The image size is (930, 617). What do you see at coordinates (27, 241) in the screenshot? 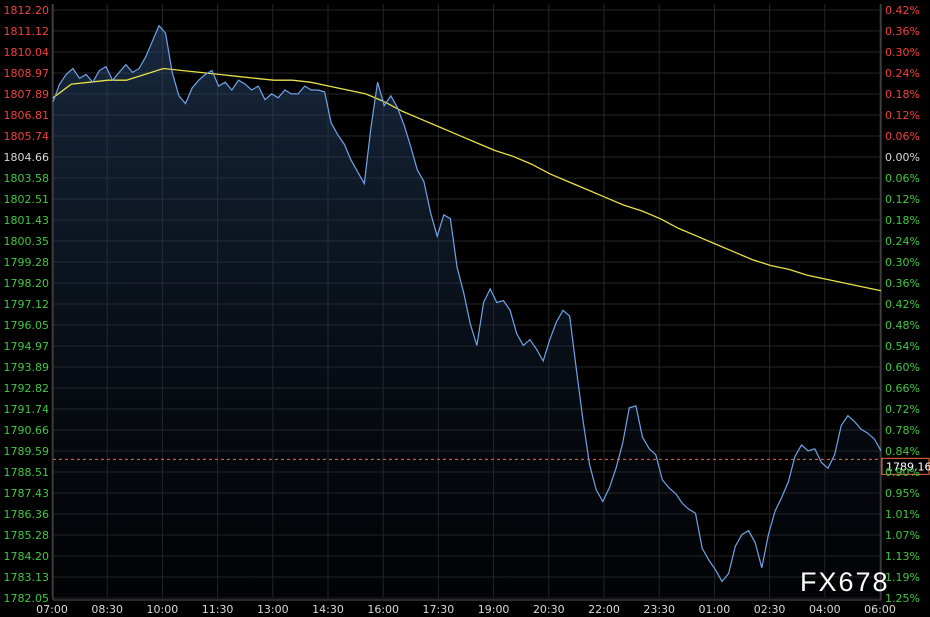
I see `y-tick-label-left: 1800.35` at bounding box center [27, 241].